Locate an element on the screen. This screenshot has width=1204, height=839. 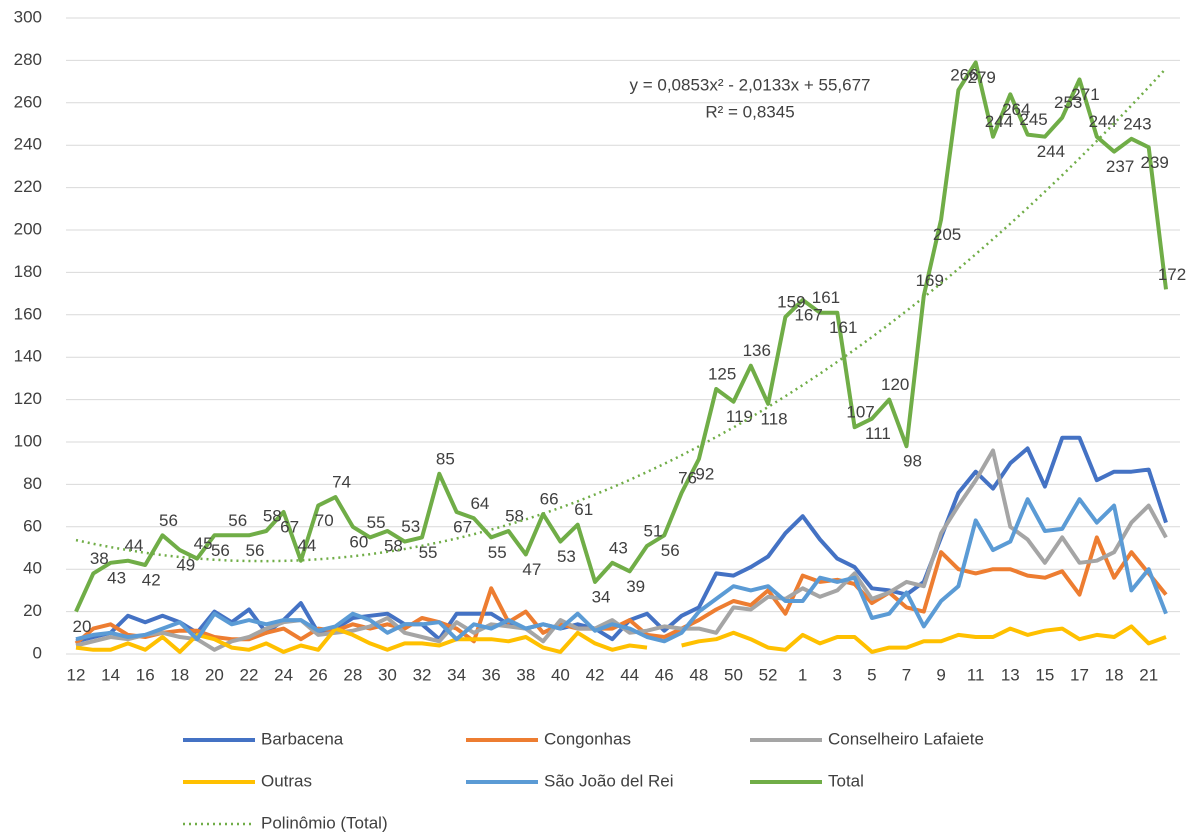
y-tick-label: 200 is located at coordinates (28, 228).